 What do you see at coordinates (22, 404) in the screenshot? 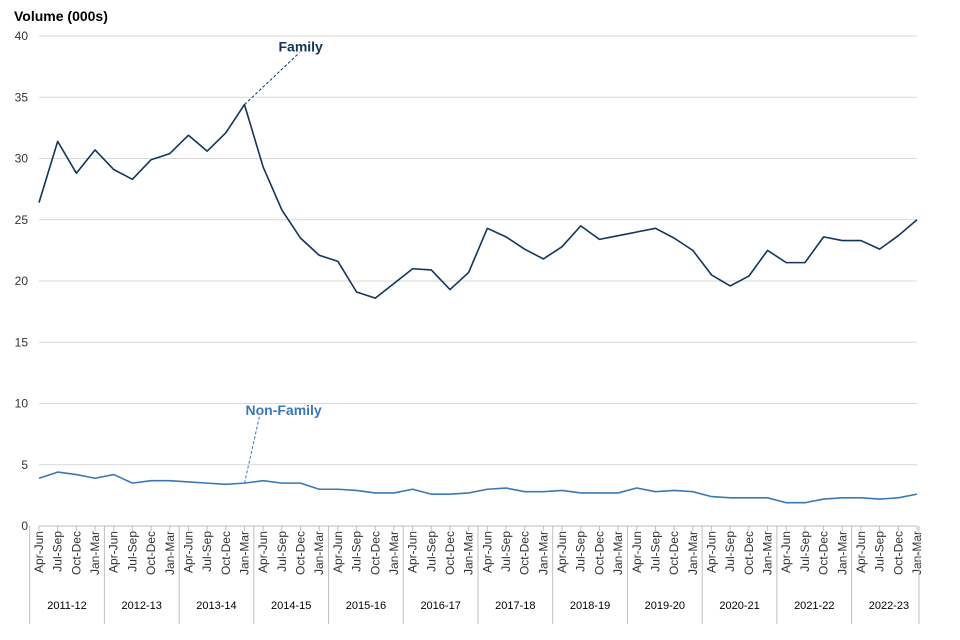
I see `y-tick-label: 10` at bounding box center [22, 404].